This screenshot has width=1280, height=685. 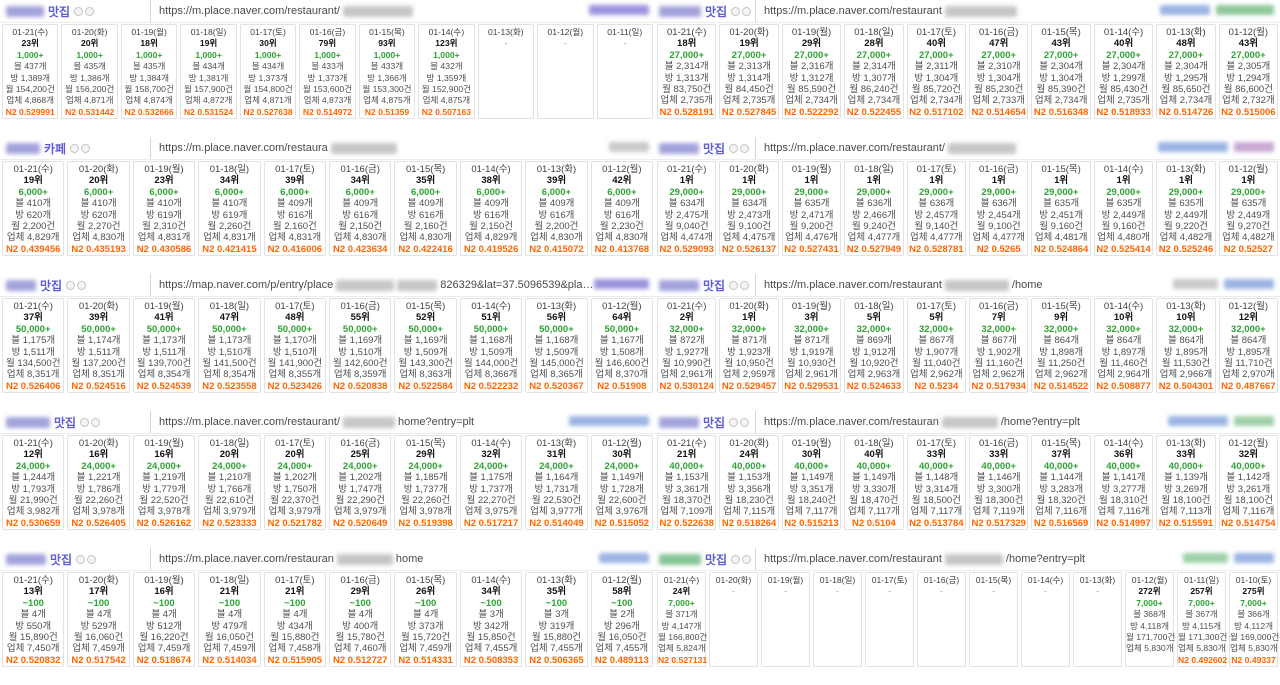 I want to click on badge-icons, so click(x=739, y=422).